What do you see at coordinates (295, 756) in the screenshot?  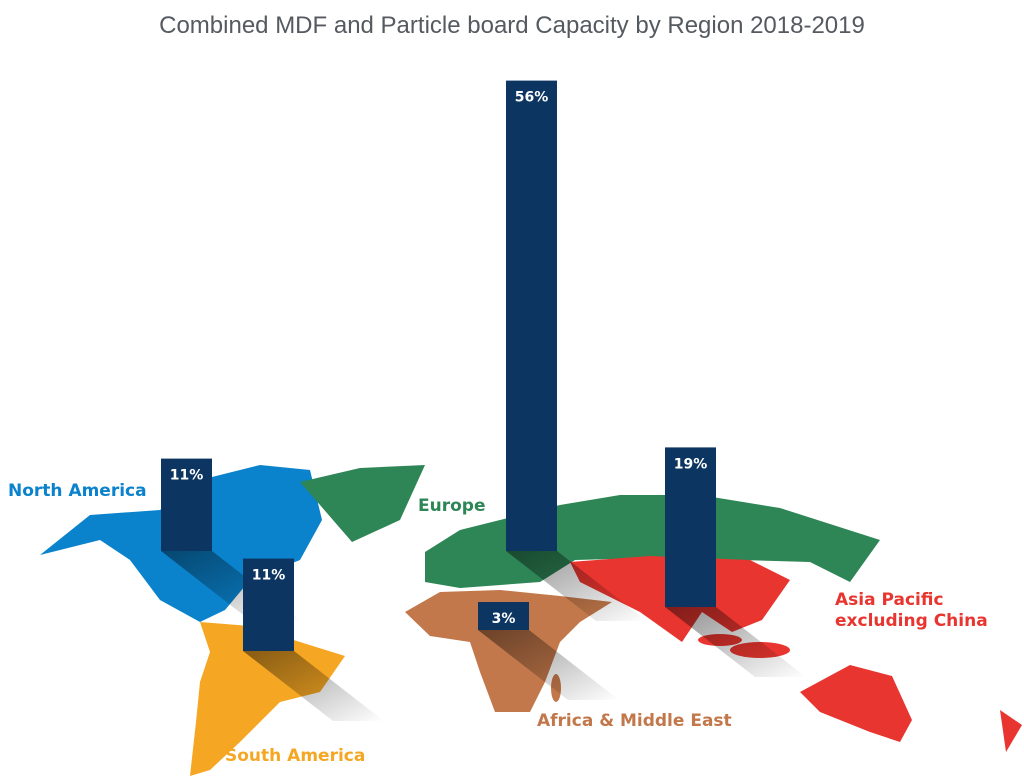 I see `region-label-south-america: South America` at bounding box center [295, 756].